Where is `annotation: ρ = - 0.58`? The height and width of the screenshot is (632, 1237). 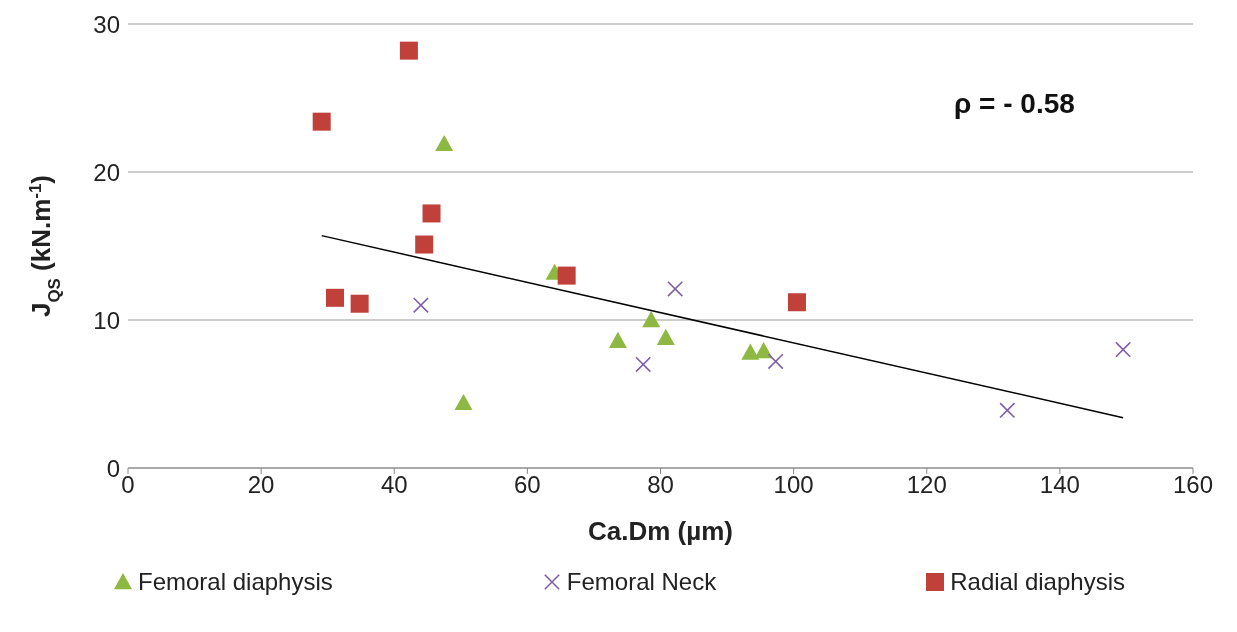
annotation: ρ = - 0.58 is located at coordinates (1014, 104).